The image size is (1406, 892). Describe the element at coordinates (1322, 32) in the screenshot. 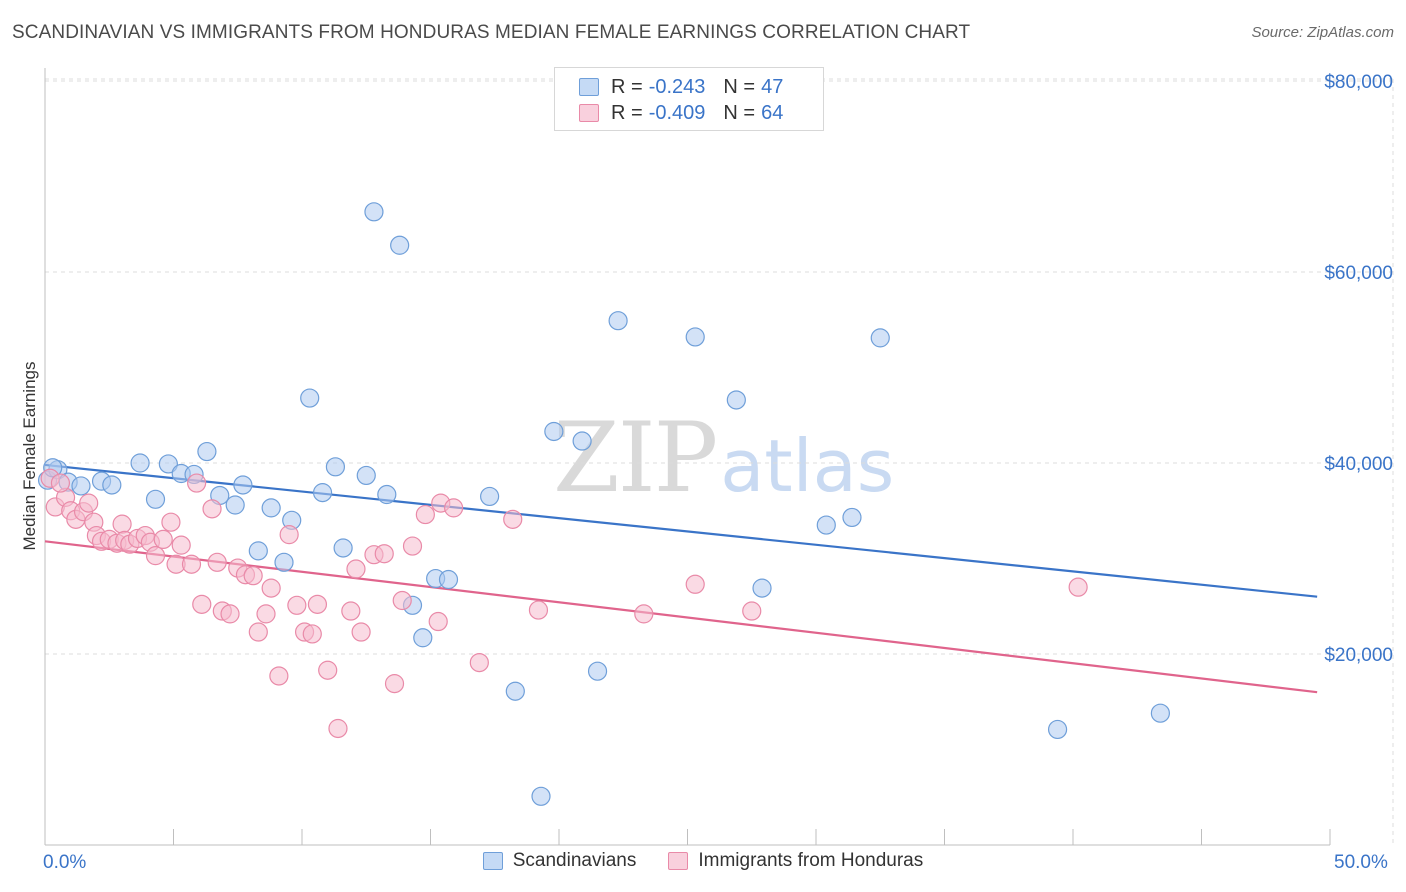

I see `source-credit: Source: ZipAtlas.com` at that location.